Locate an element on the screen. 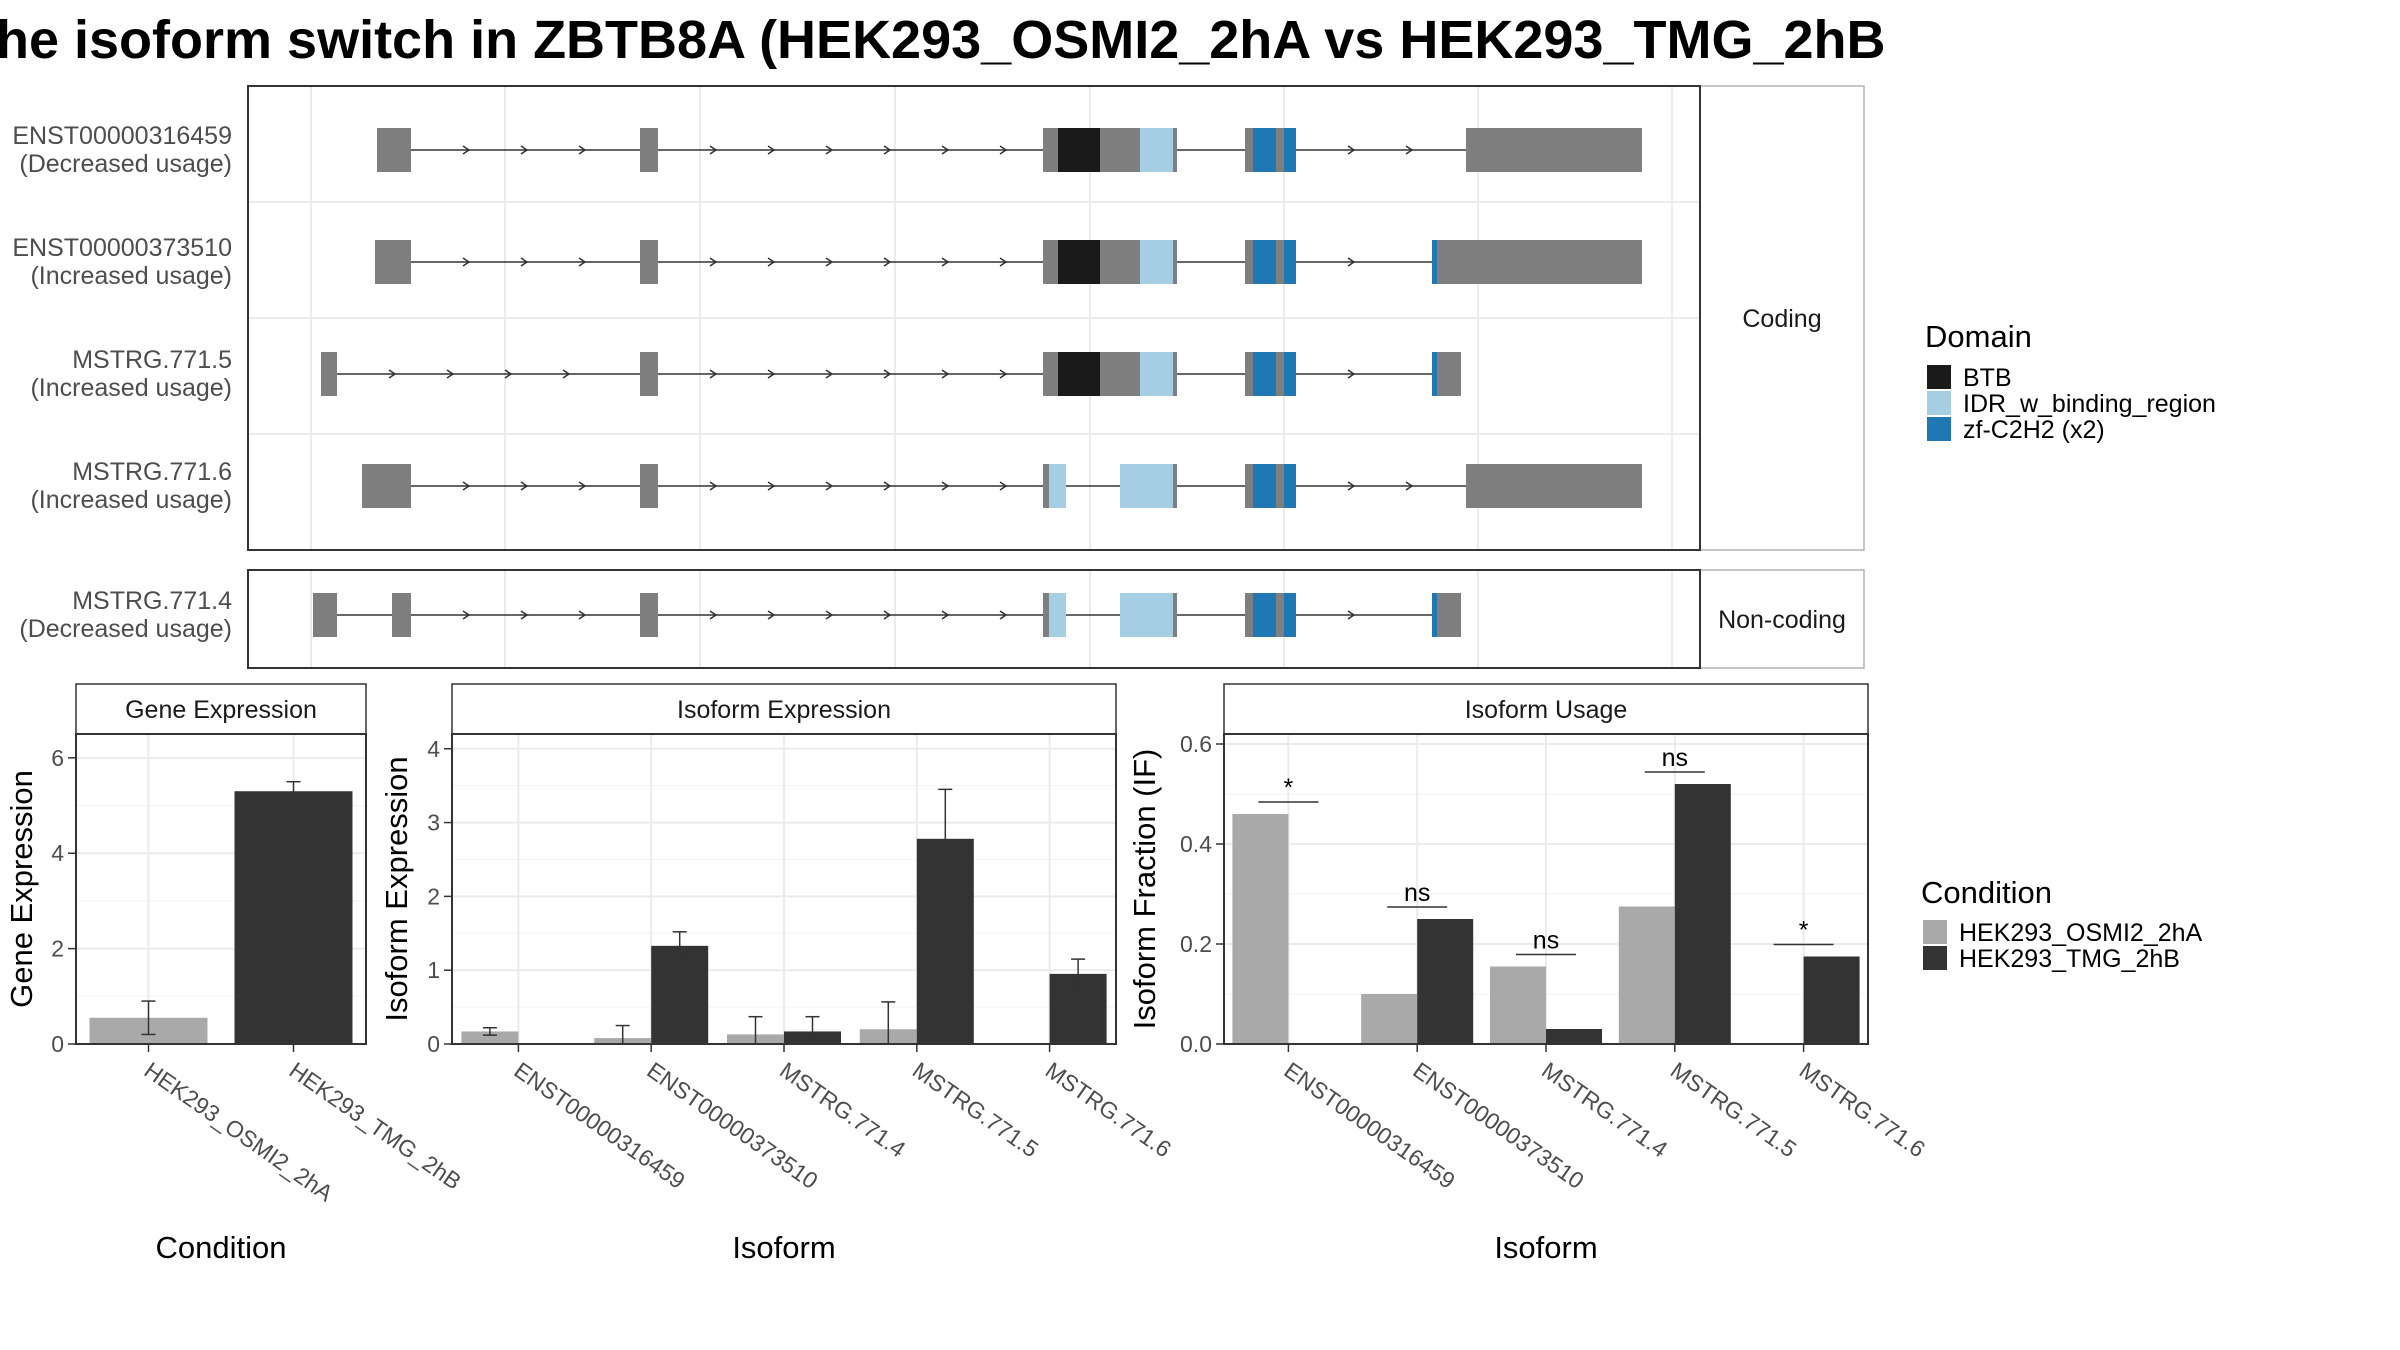 The height and width of the screenshot is (1350, 2400). significance-label: ns is located at coordinates (1417, 893).